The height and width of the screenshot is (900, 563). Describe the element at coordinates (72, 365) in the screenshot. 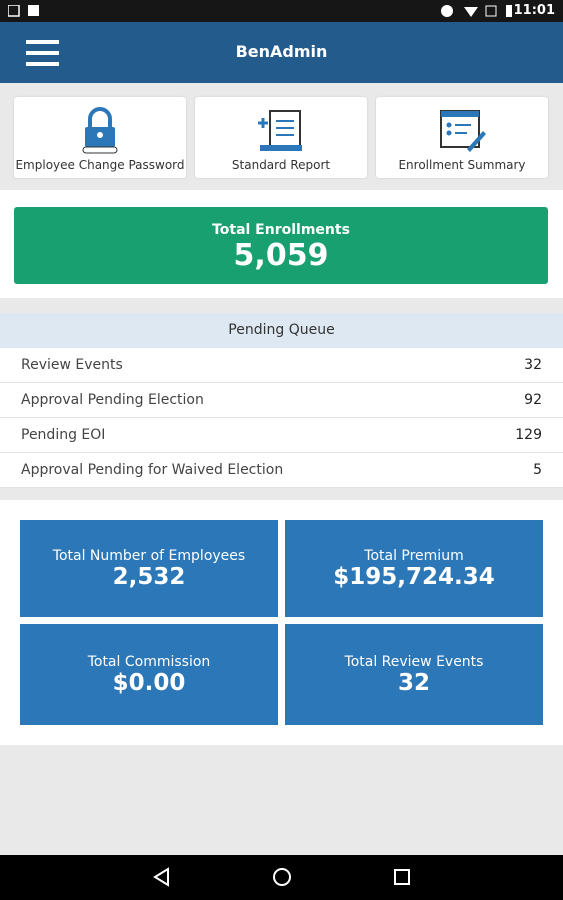

I see `queue-label: Review Events` at that location.